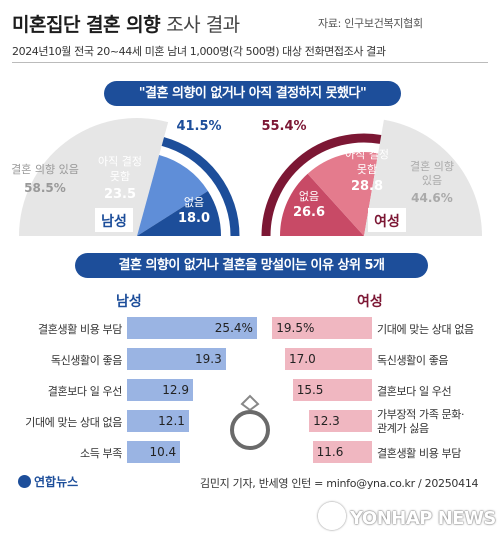 This screenshot has height=543, width=499. Describe the element at coordinates (194, 202) in the screenshot. I see `male-no-label: 없음` at that location.